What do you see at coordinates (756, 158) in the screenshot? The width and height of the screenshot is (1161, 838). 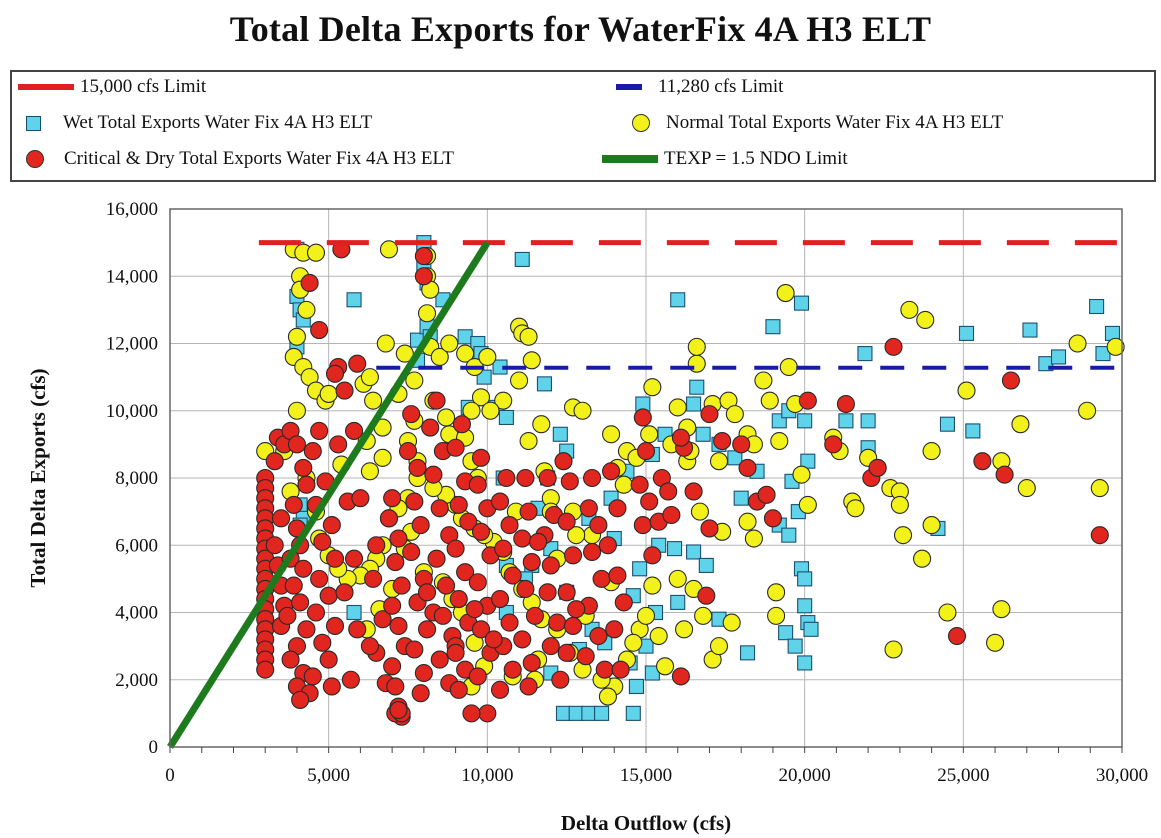 I see `legend-label: TEXP = 1.5 NDO Limit` at bounding box center [756, 158].